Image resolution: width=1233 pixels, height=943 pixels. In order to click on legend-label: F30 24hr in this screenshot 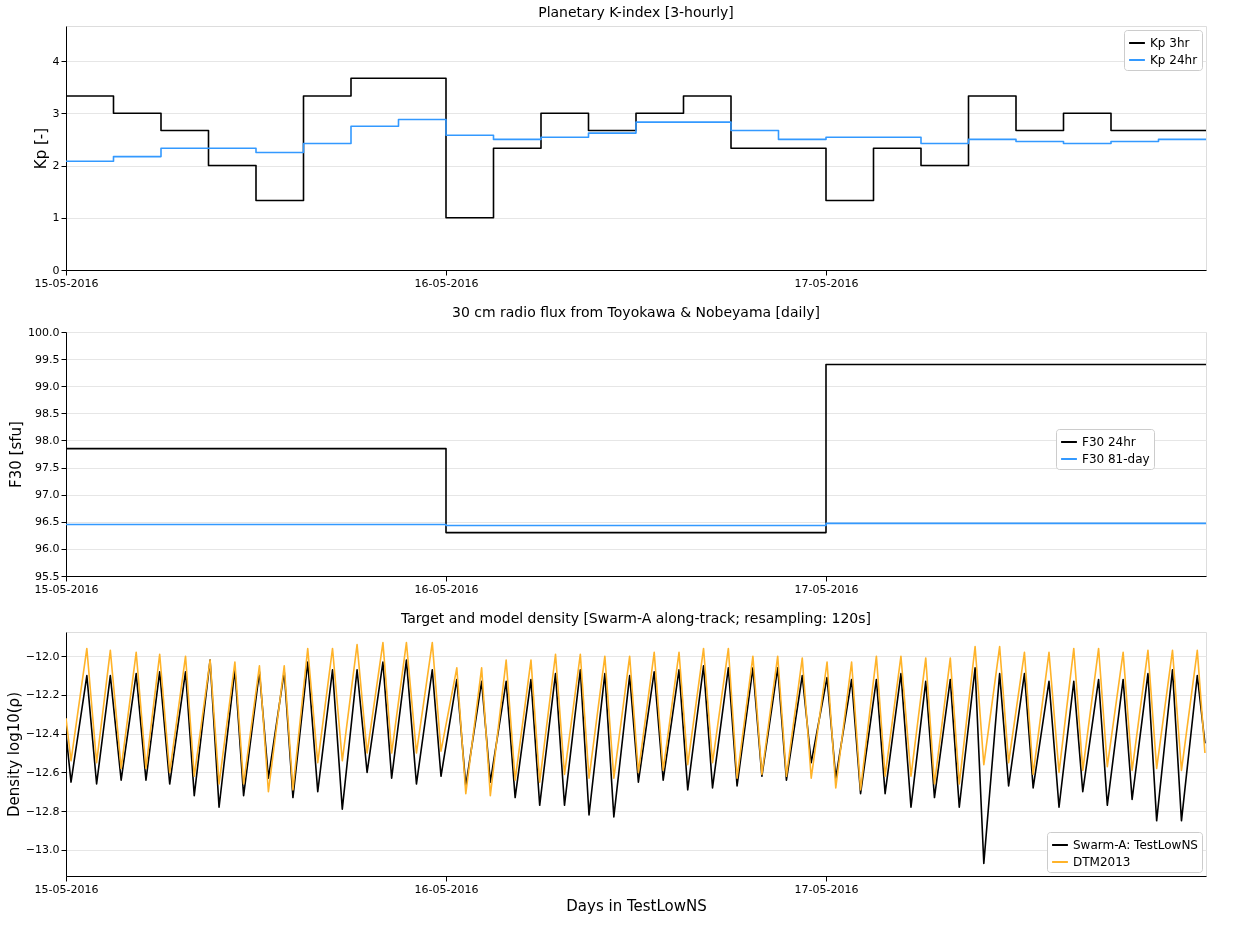, I will do `click(1109, 442)`.